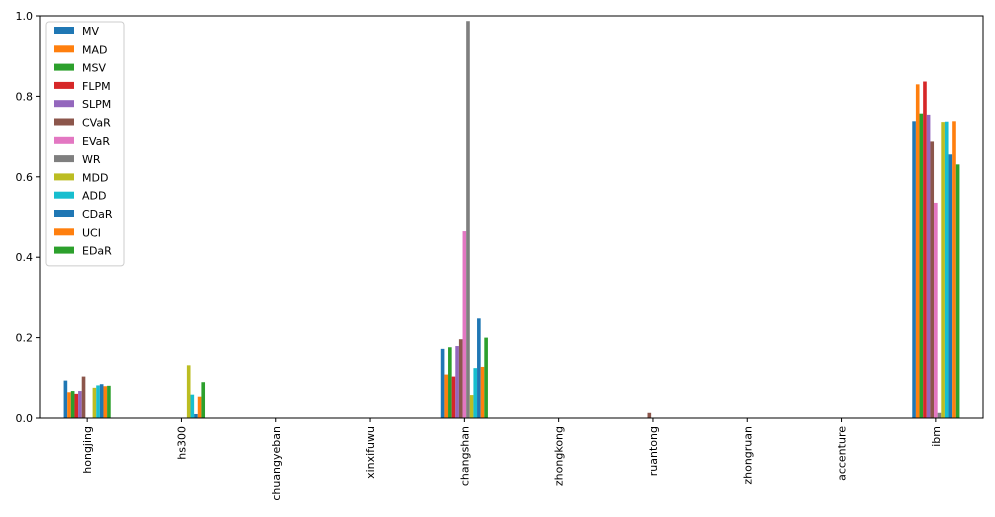 This screenshot has width=995, height=517. Describe the element at coordinates (457, 382) in the screenshot. I see `bar-slpm-changshan` at that location.